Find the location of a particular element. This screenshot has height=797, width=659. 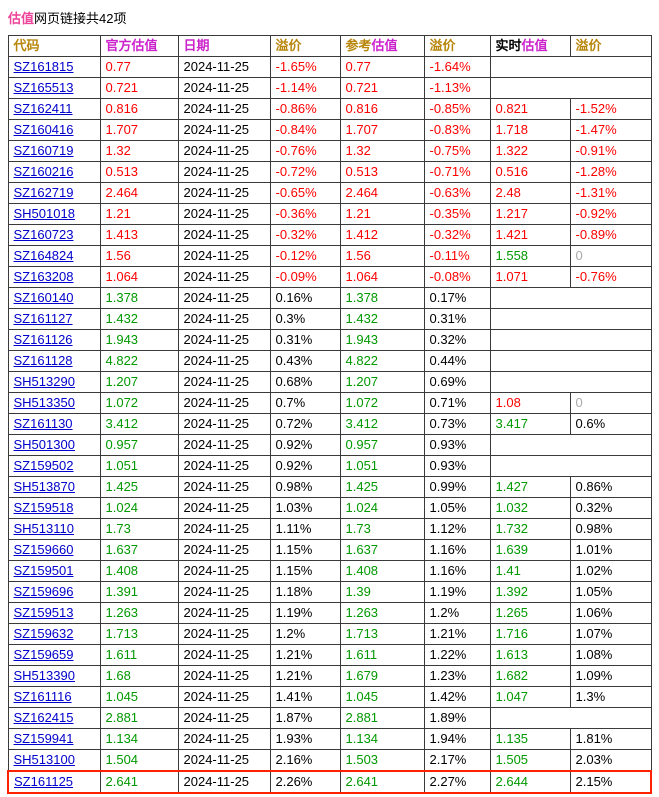

code-cell: SZ161116 is located at coordinates (54, 697).